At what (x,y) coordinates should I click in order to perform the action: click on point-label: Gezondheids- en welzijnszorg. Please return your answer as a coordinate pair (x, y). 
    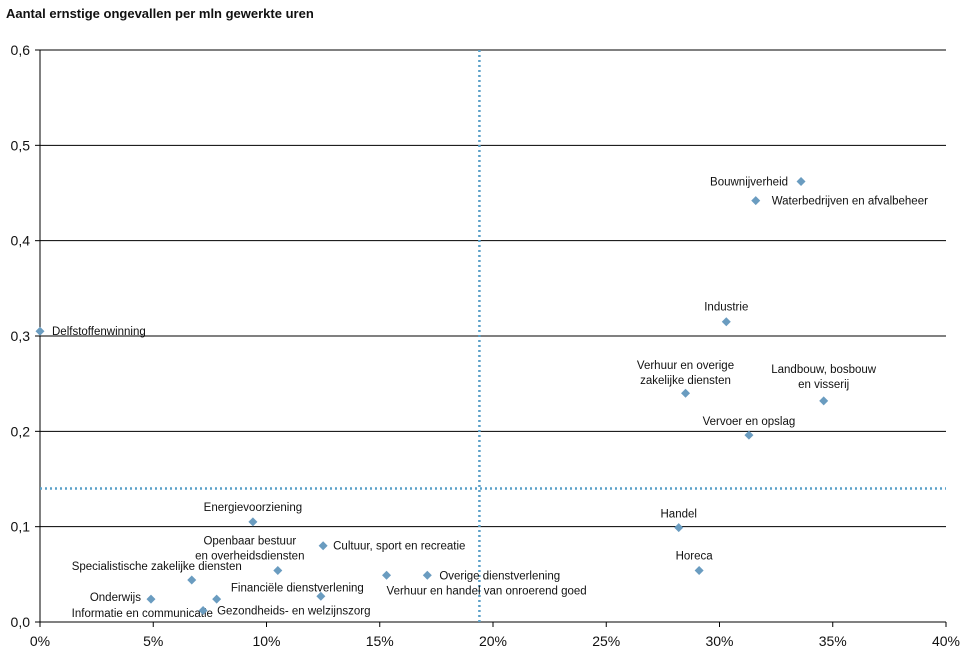
    Looking at the image, I should click on (293, 612).